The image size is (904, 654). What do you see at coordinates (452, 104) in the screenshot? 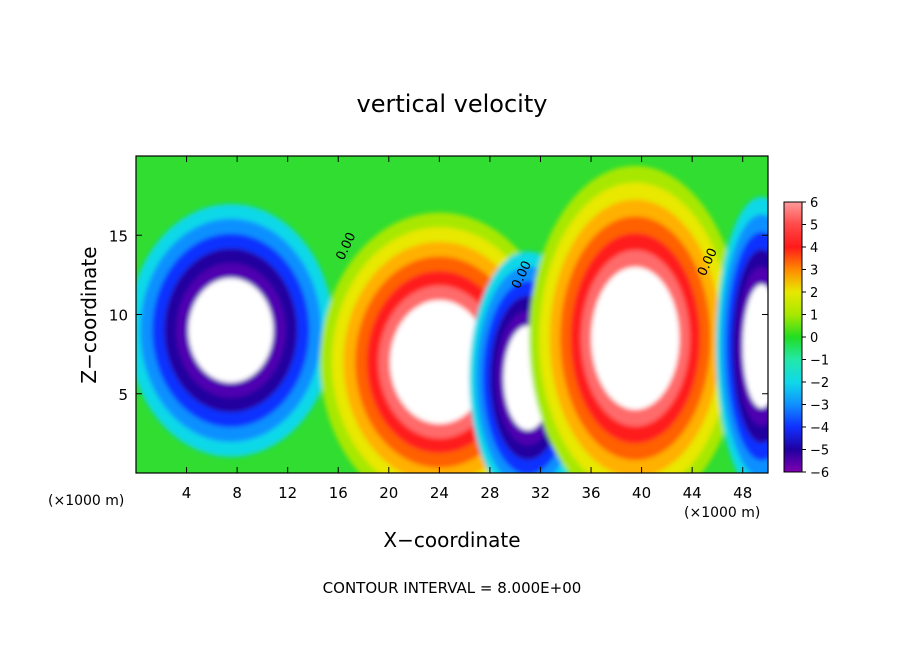
I see `chart-title: vertical velocity` at bounding box center [452, 104].